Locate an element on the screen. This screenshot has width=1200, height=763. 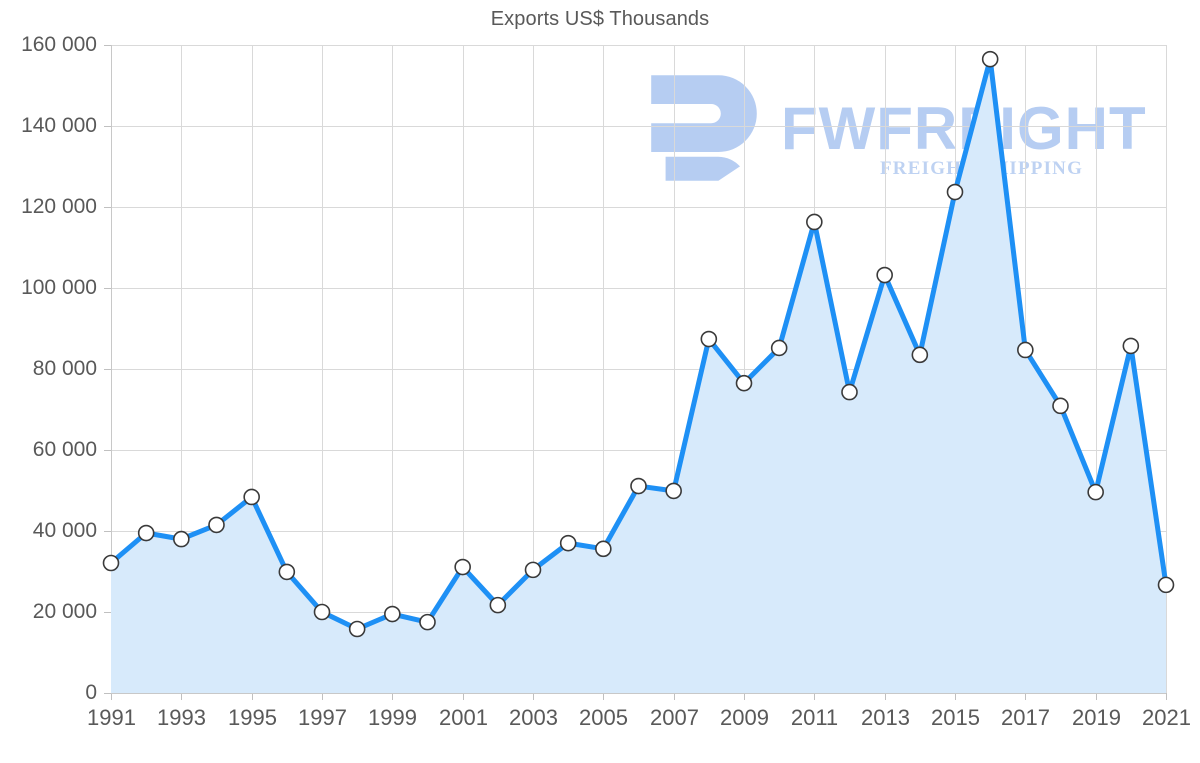
x-tick-label: 1999 is located at coordinates (392, 717).